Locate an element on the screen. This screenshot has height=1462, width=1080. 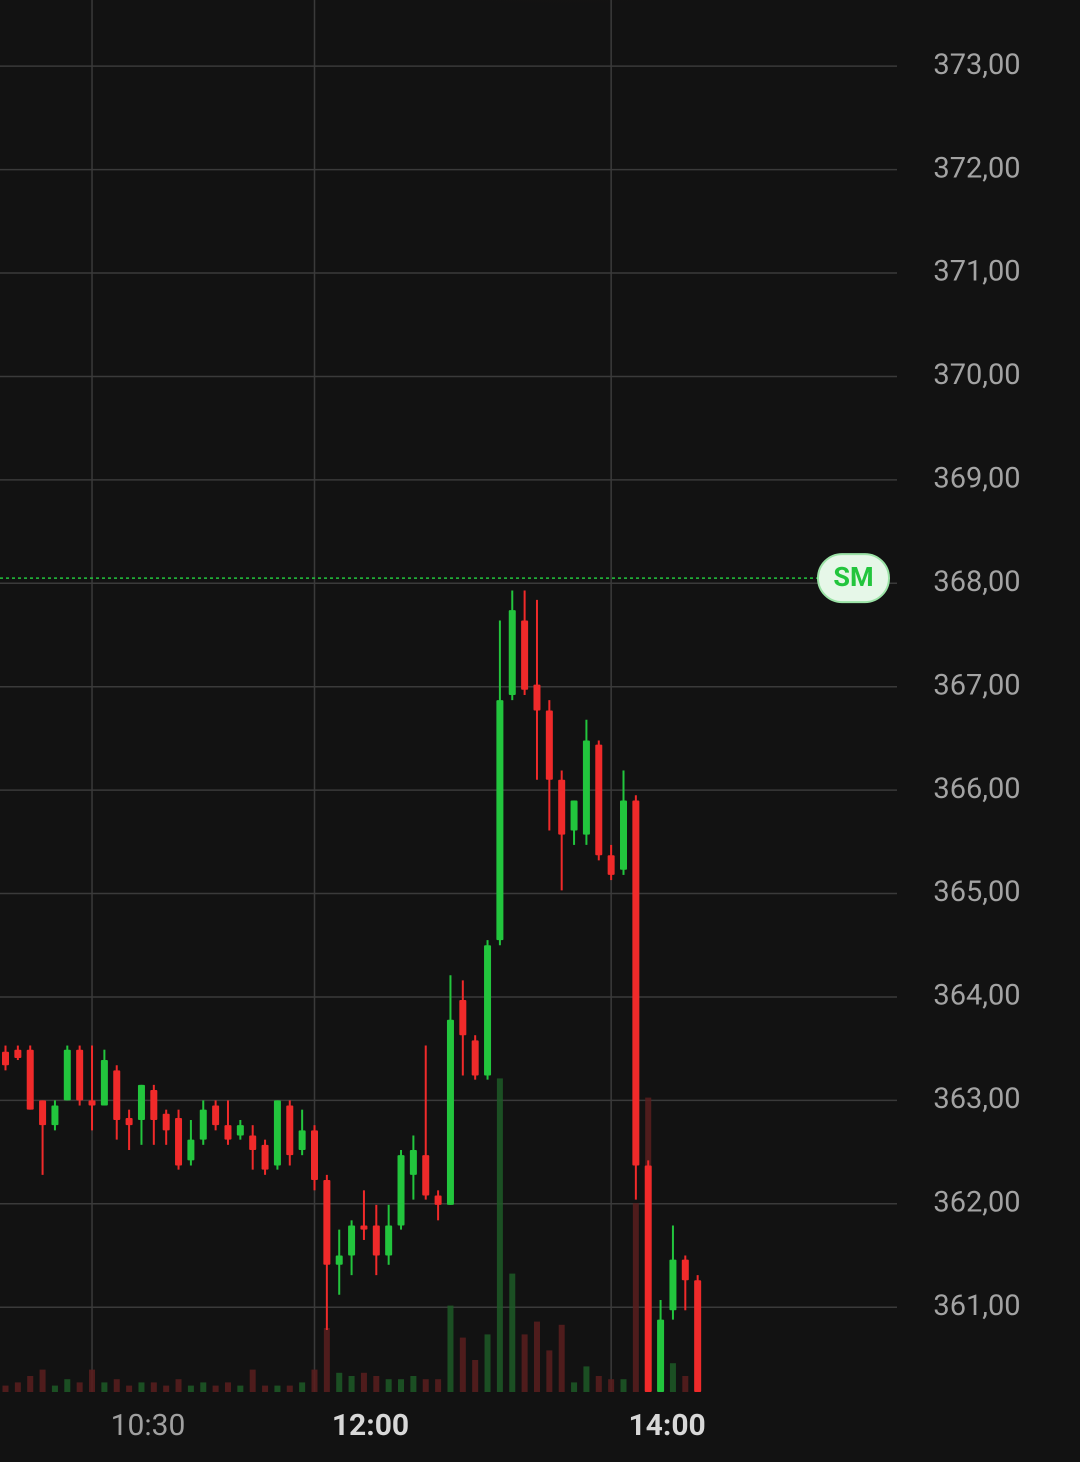
x-tick-label: 10:30 is located at coordinates (148, 1425).